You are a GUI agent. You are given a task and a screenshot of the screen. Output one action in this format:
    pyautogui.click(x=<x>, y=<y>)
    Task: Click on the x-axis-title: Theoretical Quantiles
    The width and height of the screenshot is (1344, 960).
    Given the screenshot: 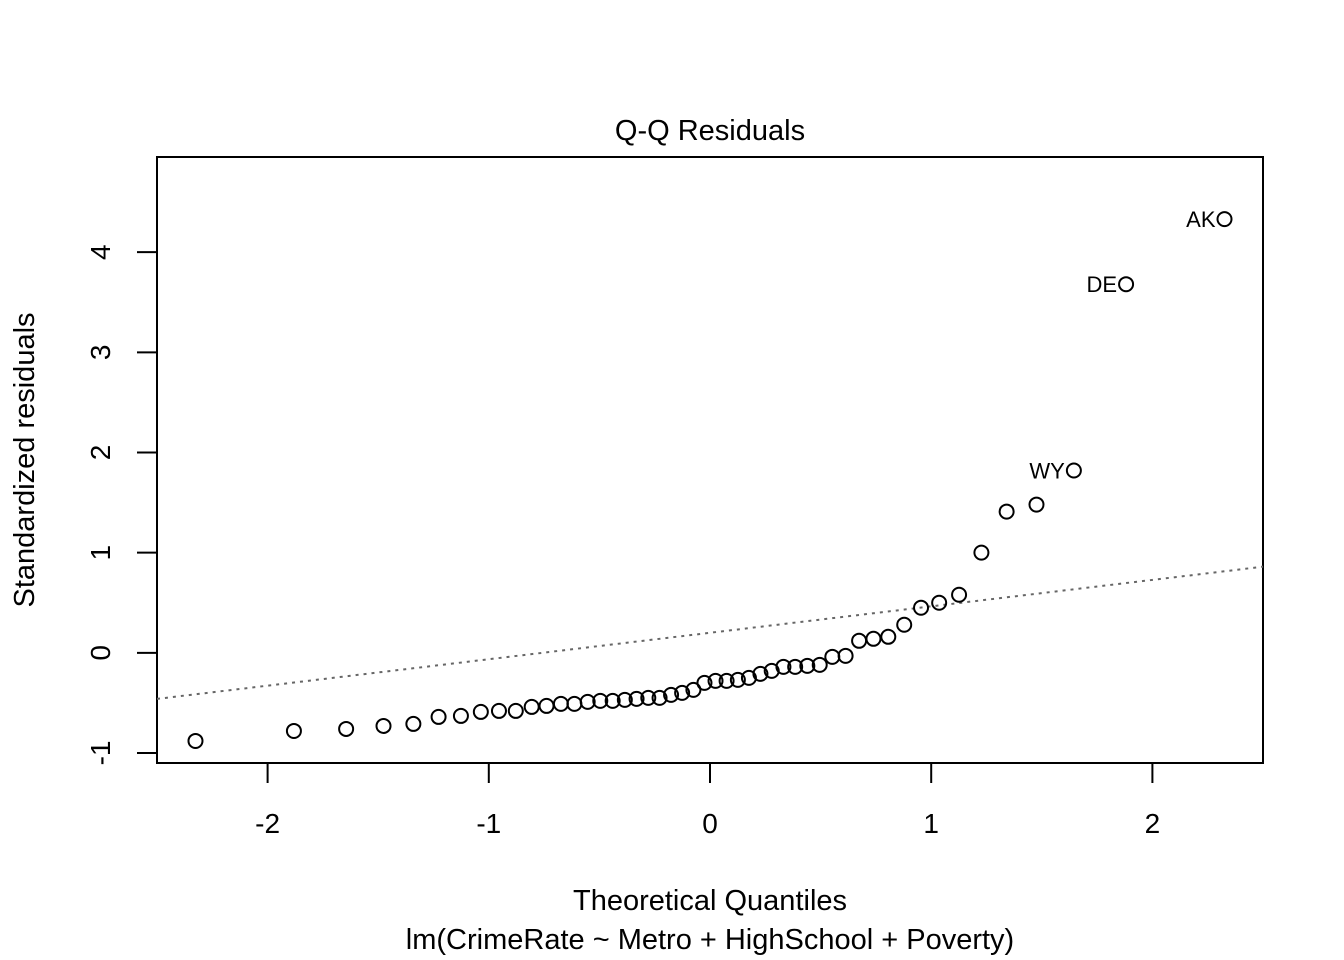 What is the action you would take?
    pyautogui.click(x=710, y=901)
    